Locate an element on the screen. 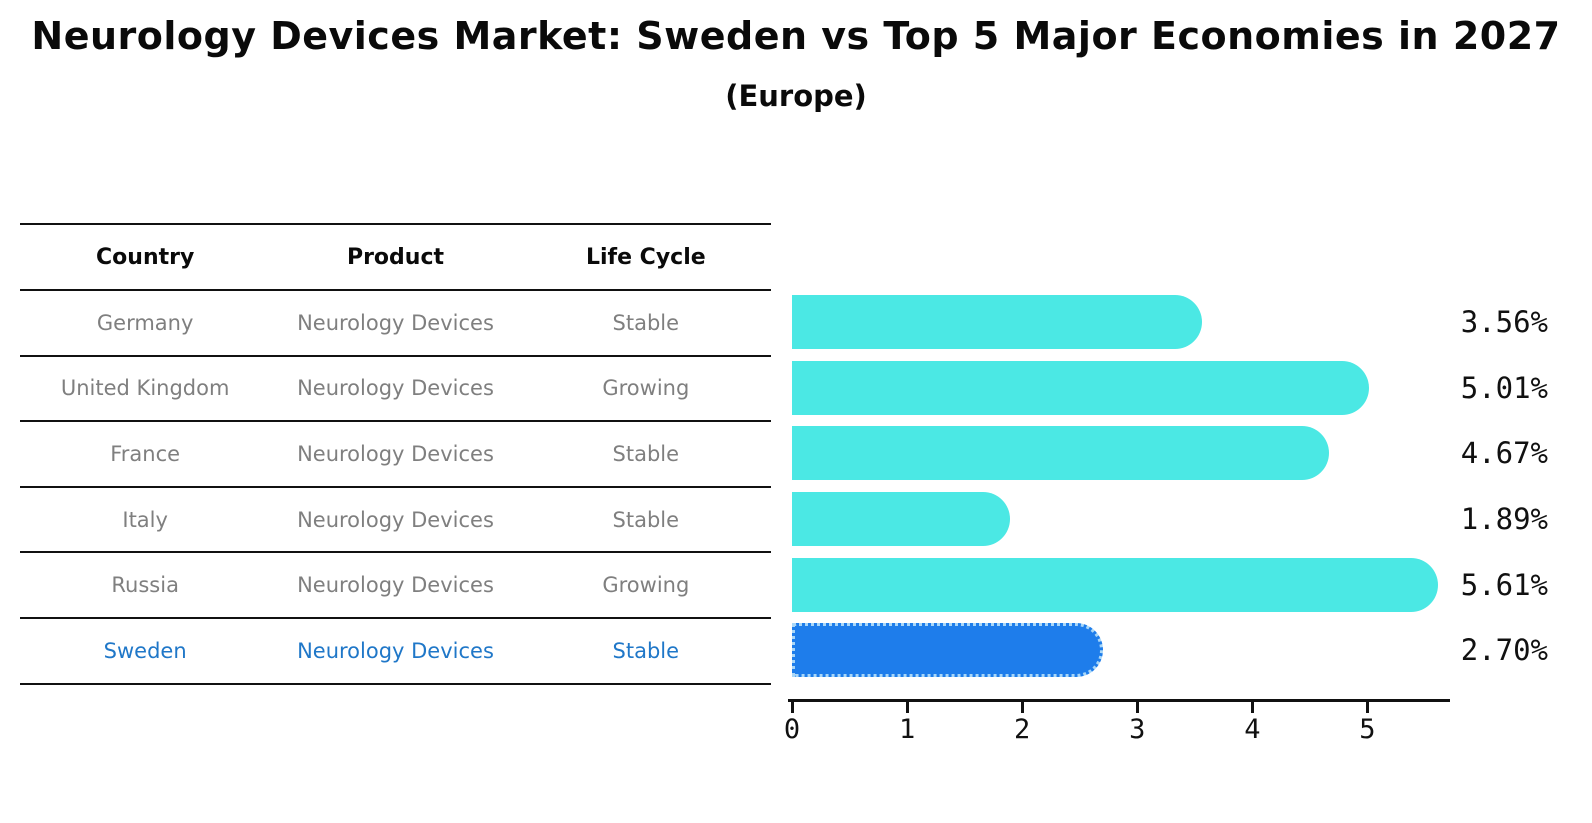 The image size is (1592, 823). value-label-france: 4.67% is located at coordinates (1504, 453).